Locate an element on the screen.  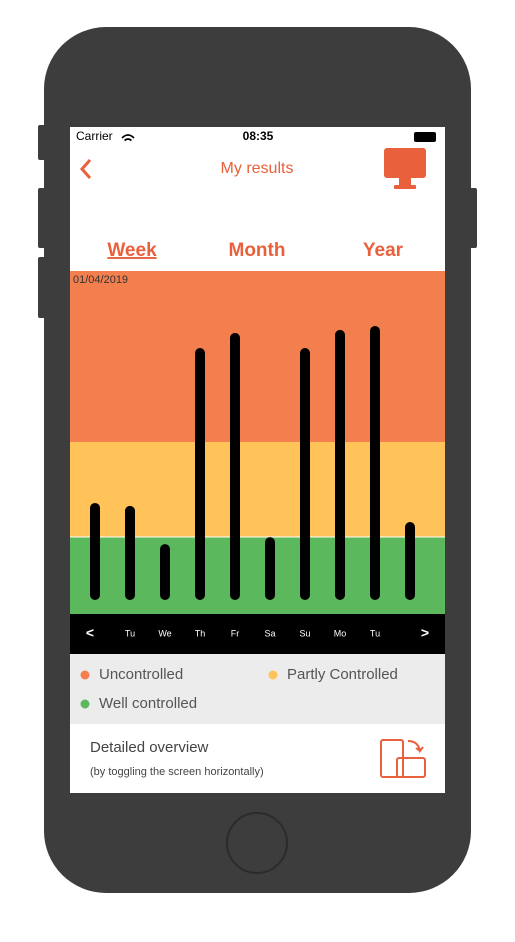
legend-label: Partly Controlled is located at coordinates (342, 674).